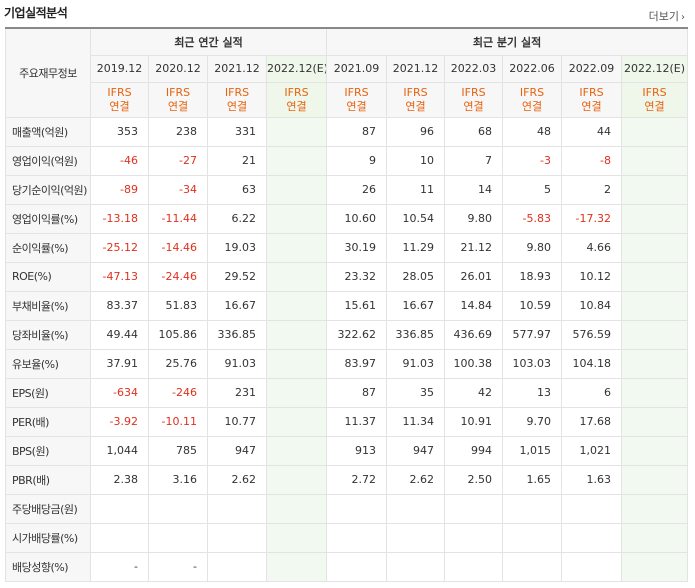  What do you see at coordinates (347, 508) in the screenshot?
I see `table-row: 주당배당금(원)` at bounding box center [347, 508].